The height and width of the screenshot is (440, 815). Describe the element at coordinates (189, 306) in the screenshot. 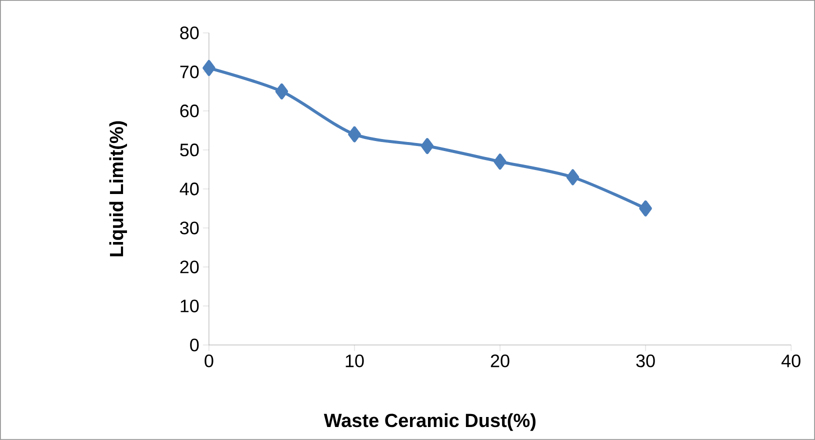

I see `y-tick-label: 10` at that location.